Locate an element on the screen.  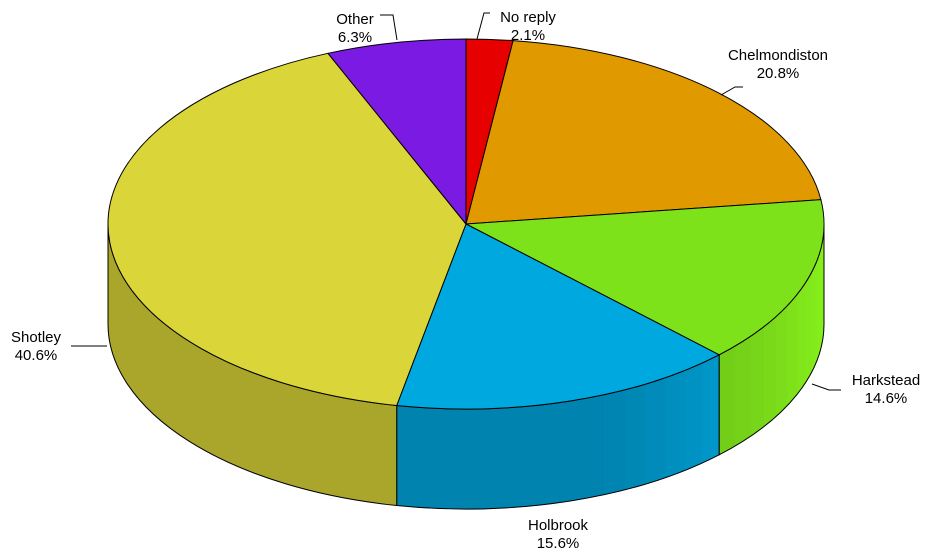
leader-line-other is located at coordinates (389, 27).